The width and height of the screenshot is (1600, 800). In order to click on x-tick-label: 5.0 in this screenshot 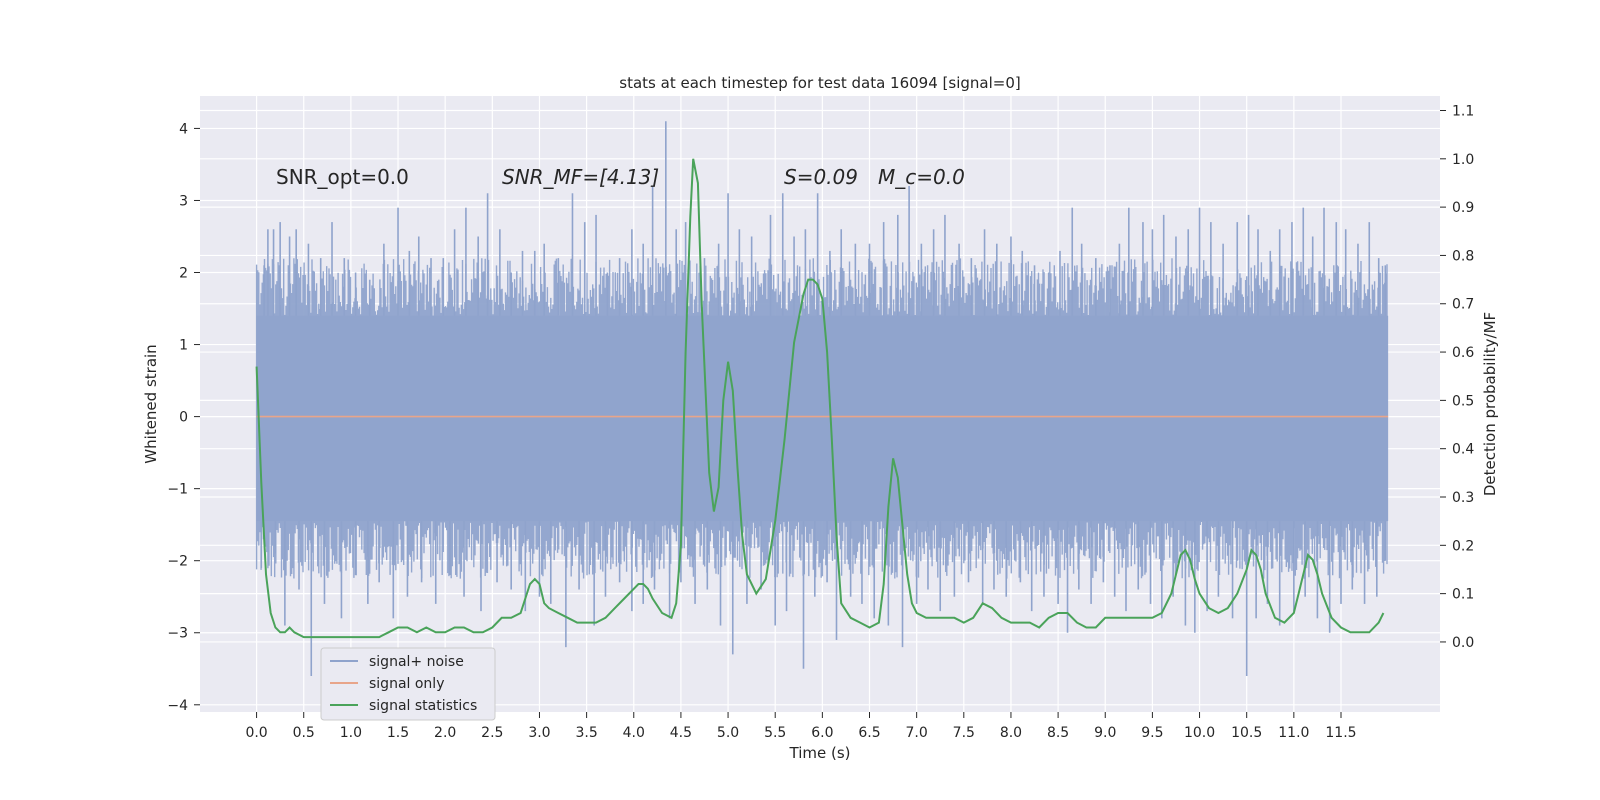, I will do `click(728, 733)`.